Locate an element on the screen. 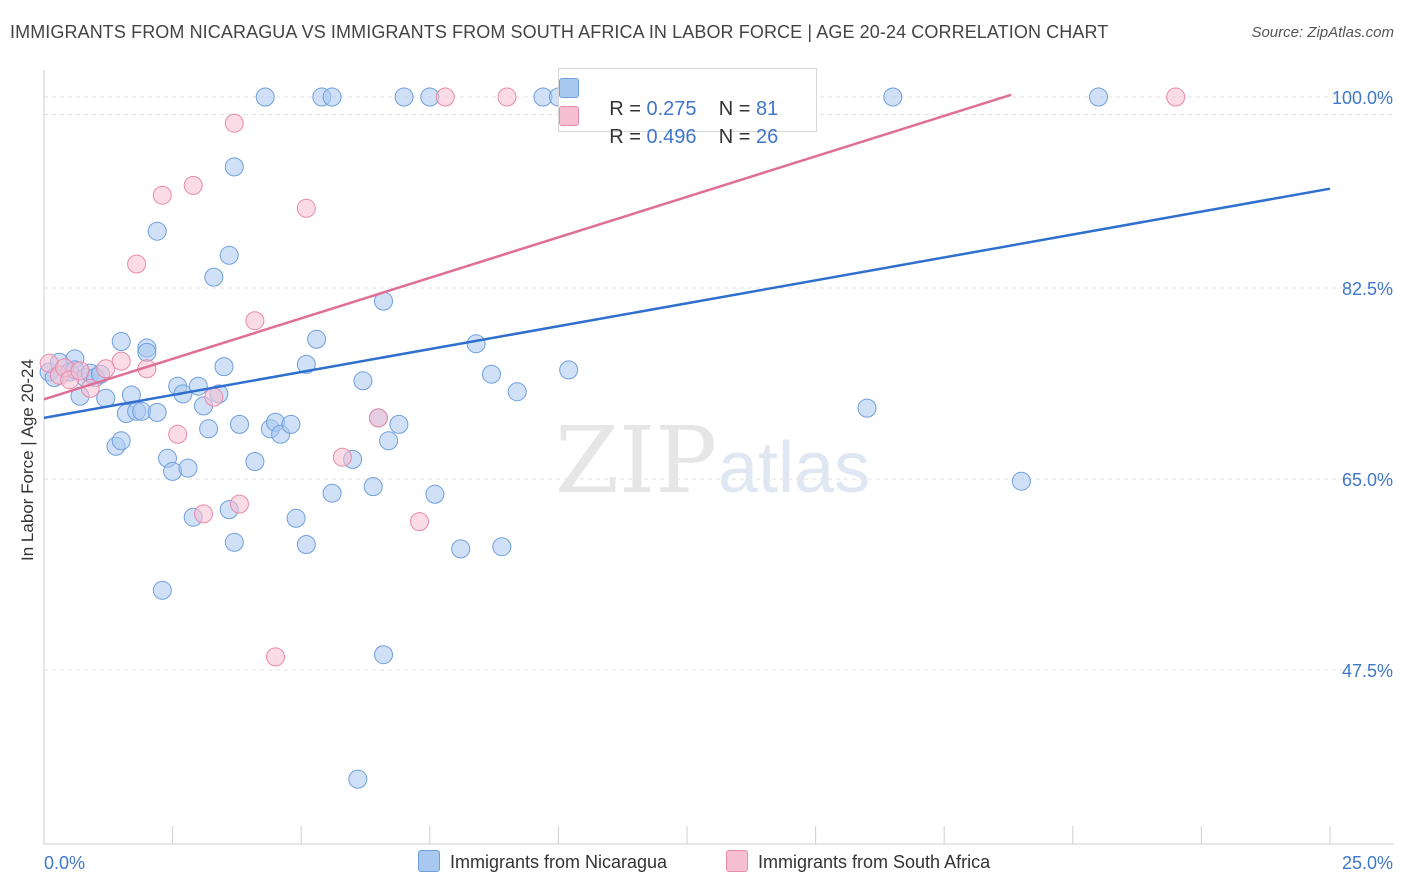 This screenshot has height=892, width=1406. series-legend-south-africa: Immigrants from South Africa is located at coordinates (858, 861).